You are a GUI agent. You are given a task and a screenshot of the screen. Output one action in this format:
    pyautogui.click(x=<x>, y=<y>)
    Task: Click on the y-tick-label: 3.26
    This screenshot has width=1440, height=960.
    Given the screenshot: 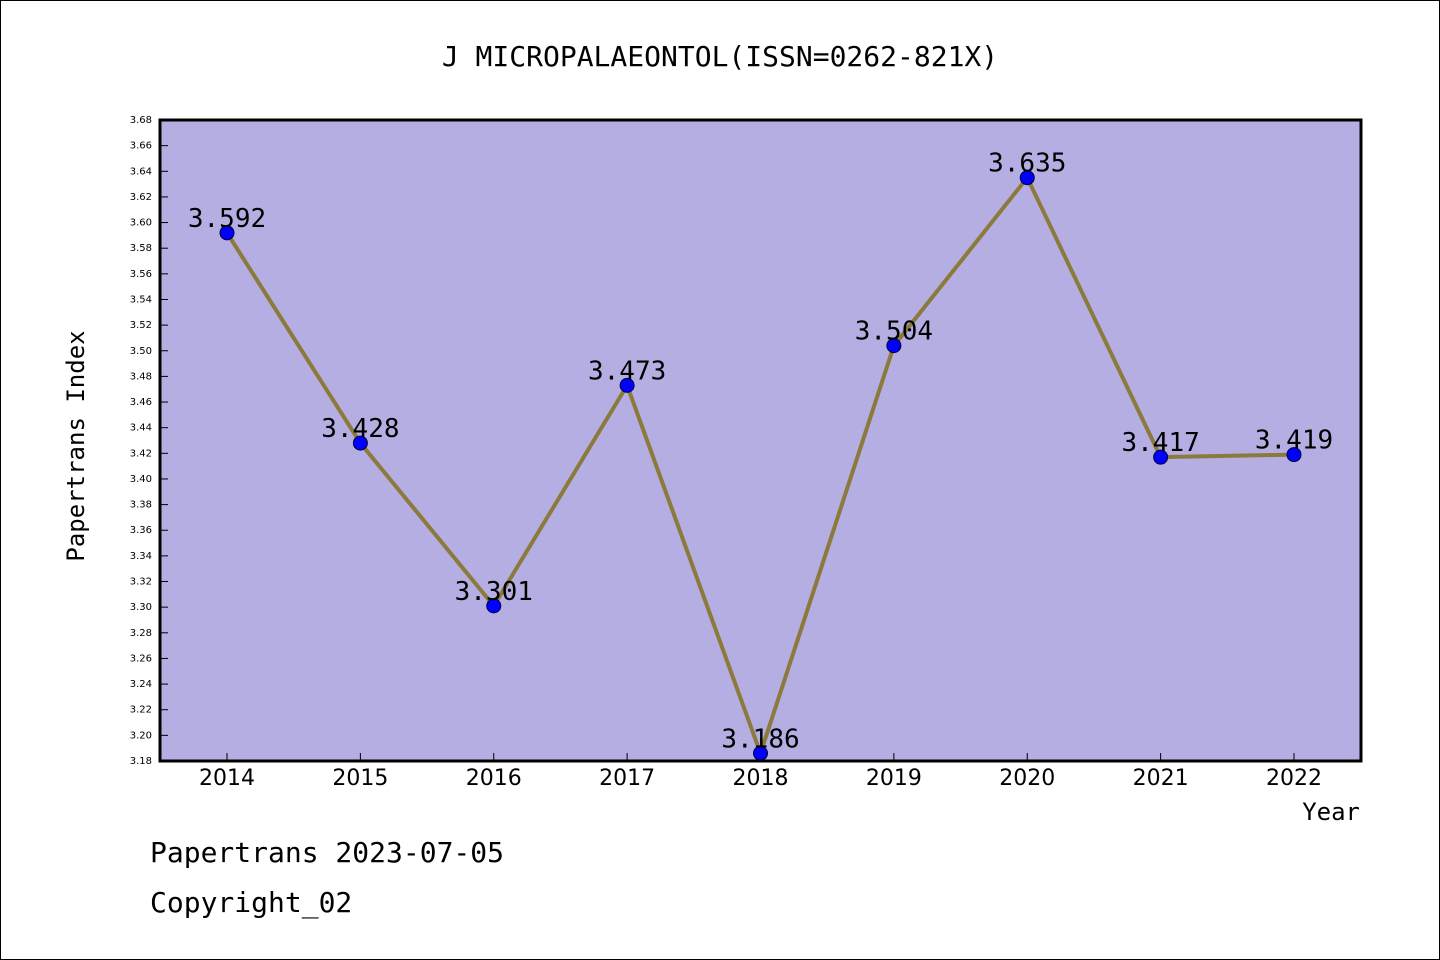 What is the action you would take?
    pyautogui.click(x=141, y=658)
    